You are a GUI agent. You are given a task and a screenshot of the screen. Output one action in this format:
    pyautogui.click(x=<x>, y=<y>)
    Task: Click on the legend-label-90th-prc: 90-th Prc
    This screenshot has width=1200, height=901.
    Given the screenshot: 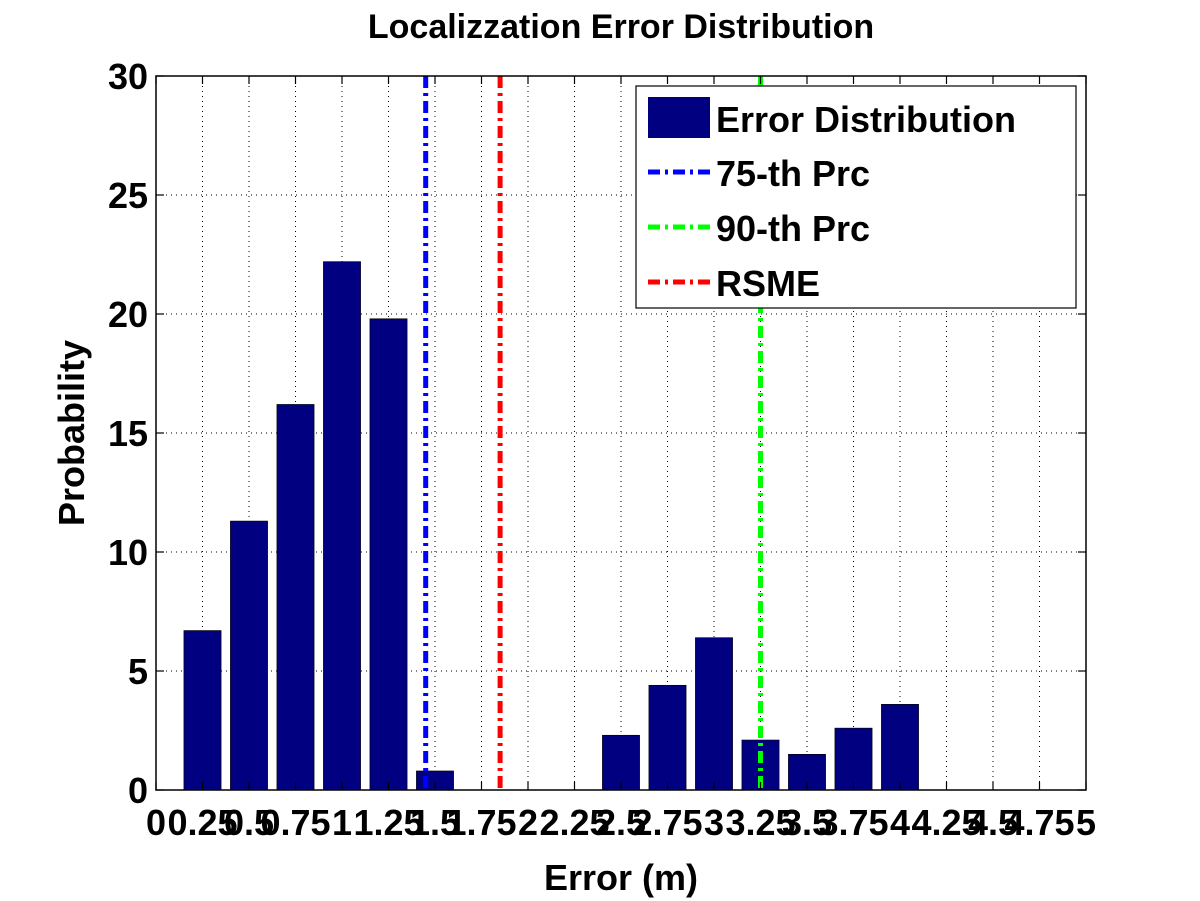 What is the action you would take?
    pyautogui.click(x=793, y=228)
    